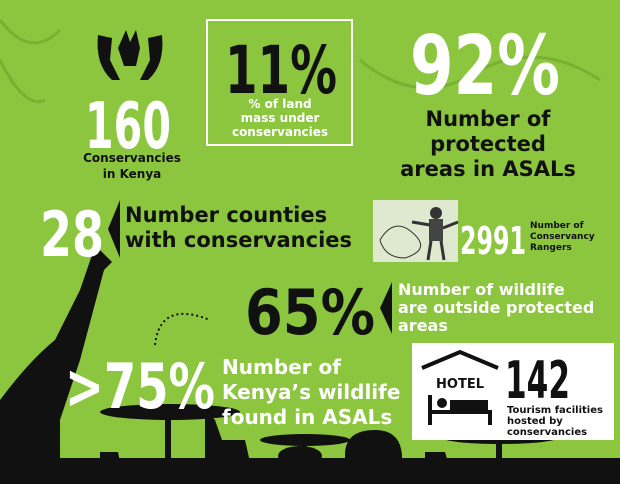  Describe the element at coordinates (535, 421) in the screenshot. I see `stat-label: hosted by` at that location.